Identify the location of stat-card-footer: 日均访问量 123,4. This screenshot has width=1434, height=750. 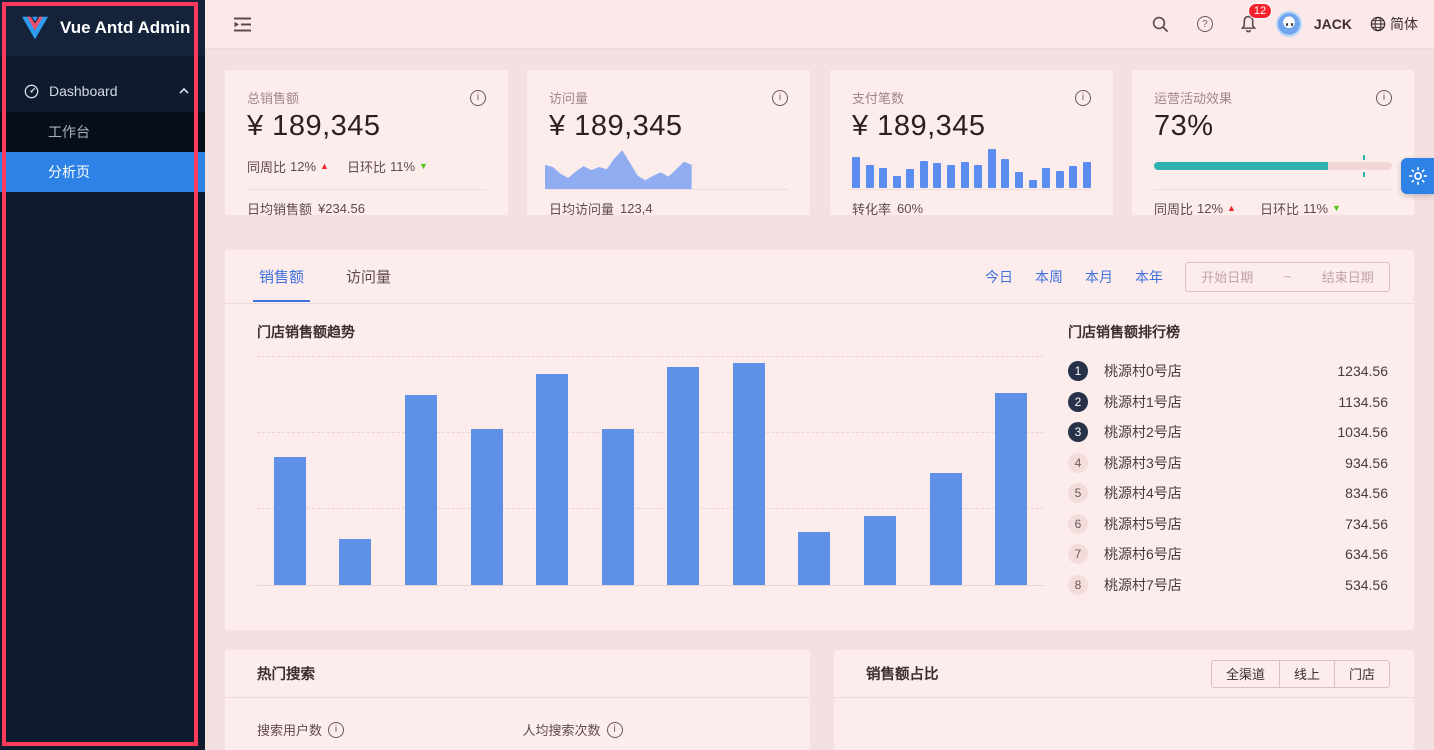
(601, 208).